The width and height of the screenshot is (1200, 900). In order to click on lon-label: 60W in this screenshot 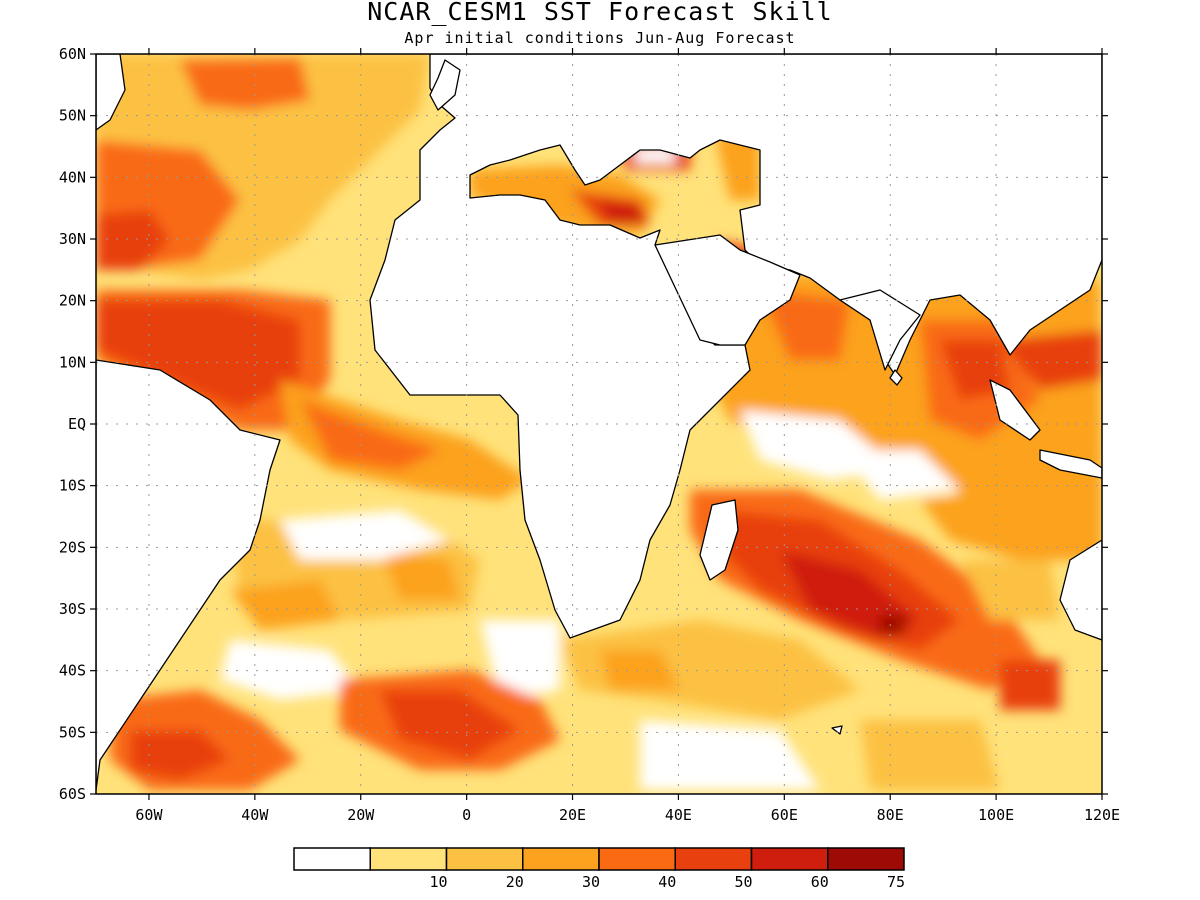, I will do `click(149, 815)`.